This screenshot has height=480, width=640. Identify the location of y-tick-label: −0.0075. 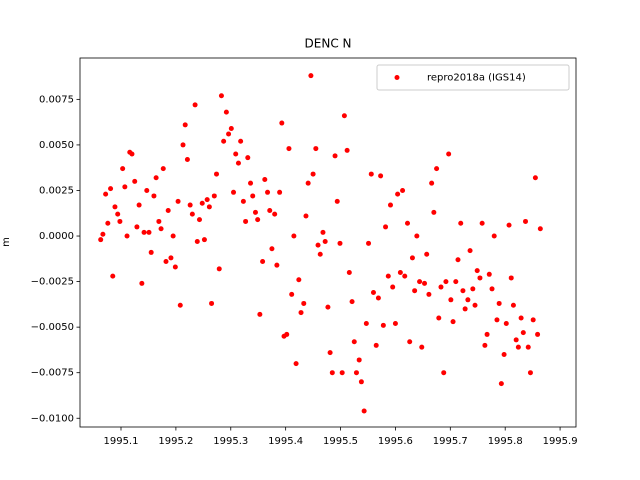
(52, 373).